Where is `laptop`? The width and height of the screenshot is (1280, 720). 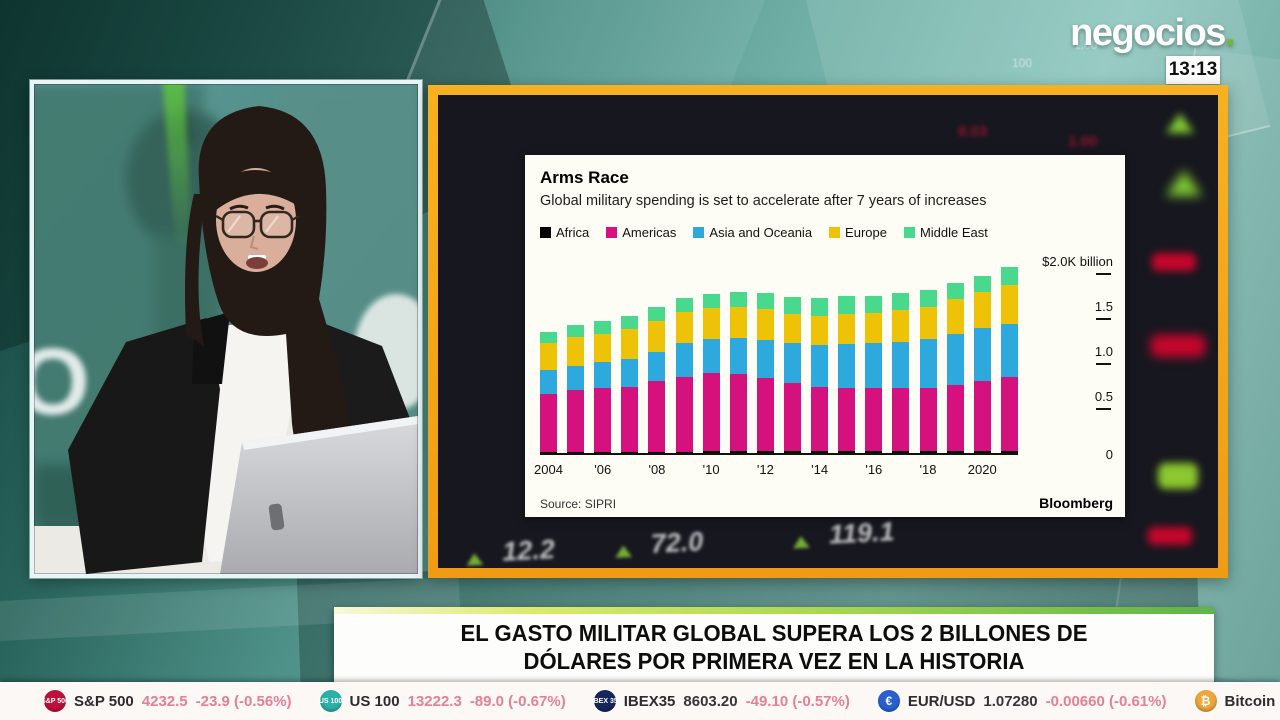
laptop is located at coordinates (319, 495).